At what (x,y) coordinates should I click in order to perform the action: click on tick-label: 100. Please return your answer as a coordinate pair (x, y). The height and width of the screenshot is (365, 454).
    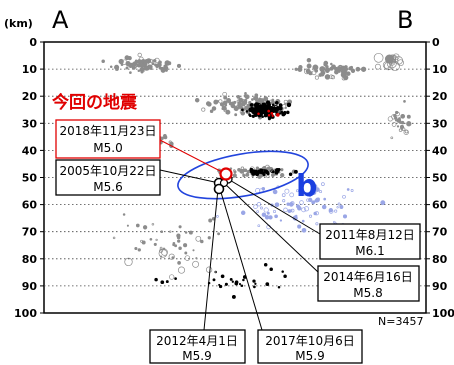
    Looking at the image, I should click on (443, 313).